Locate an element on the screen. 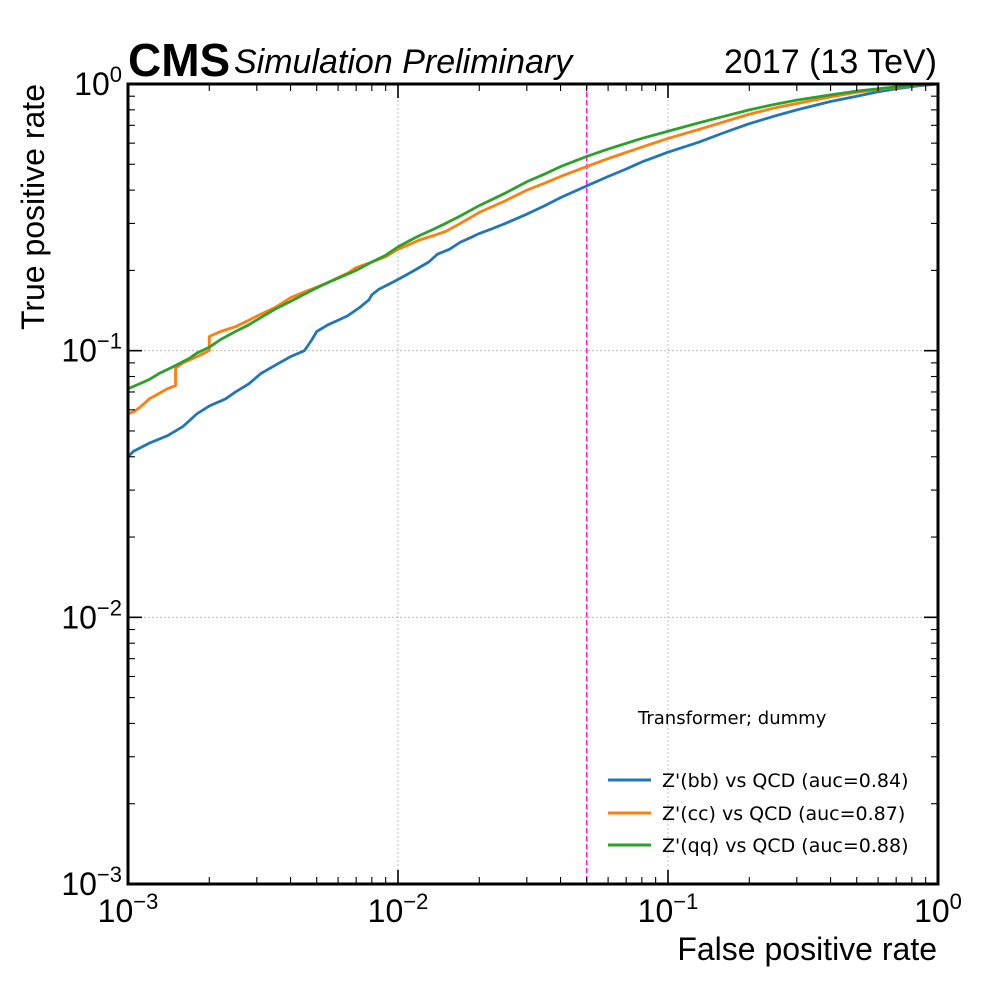 The height and width of the screenshot is (1005, 1000). x-tick-label: 10⁻¹ is located at coordinates (668, 909).